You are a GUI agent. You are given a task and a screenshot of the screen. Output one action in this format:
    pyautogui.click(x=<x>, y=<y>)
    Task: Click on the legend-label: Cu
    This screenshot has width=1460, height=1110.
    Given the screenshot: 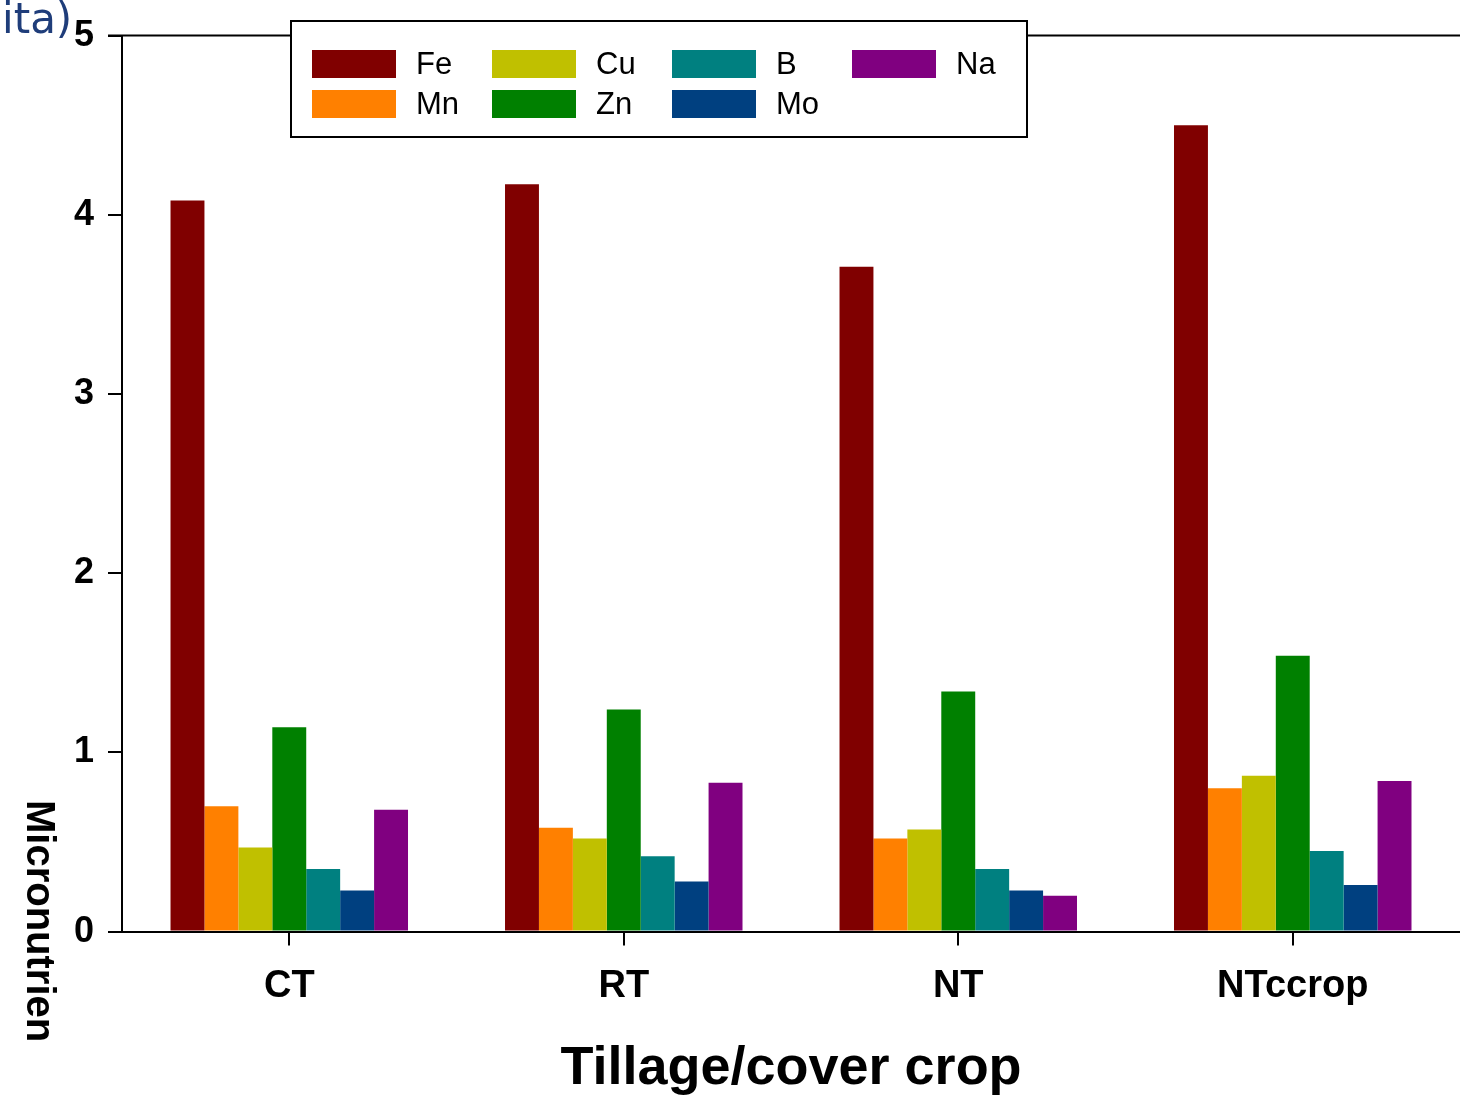 What is the action you would take?
    pyautogui.click(x=616, y=64)
    